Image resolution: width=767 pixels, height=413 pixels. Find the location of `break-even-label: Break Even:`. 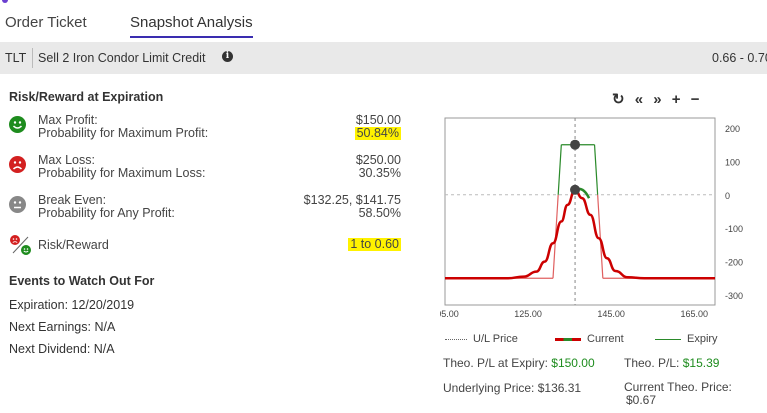

break-even-label: Break Even: is located at coordinates (72, 200).